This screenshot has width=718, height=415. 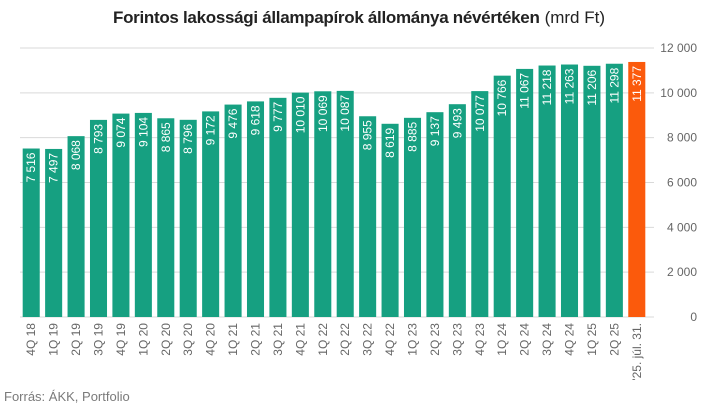 I want to click on bar-value-label: 11 298, so click(x=614, y=85).